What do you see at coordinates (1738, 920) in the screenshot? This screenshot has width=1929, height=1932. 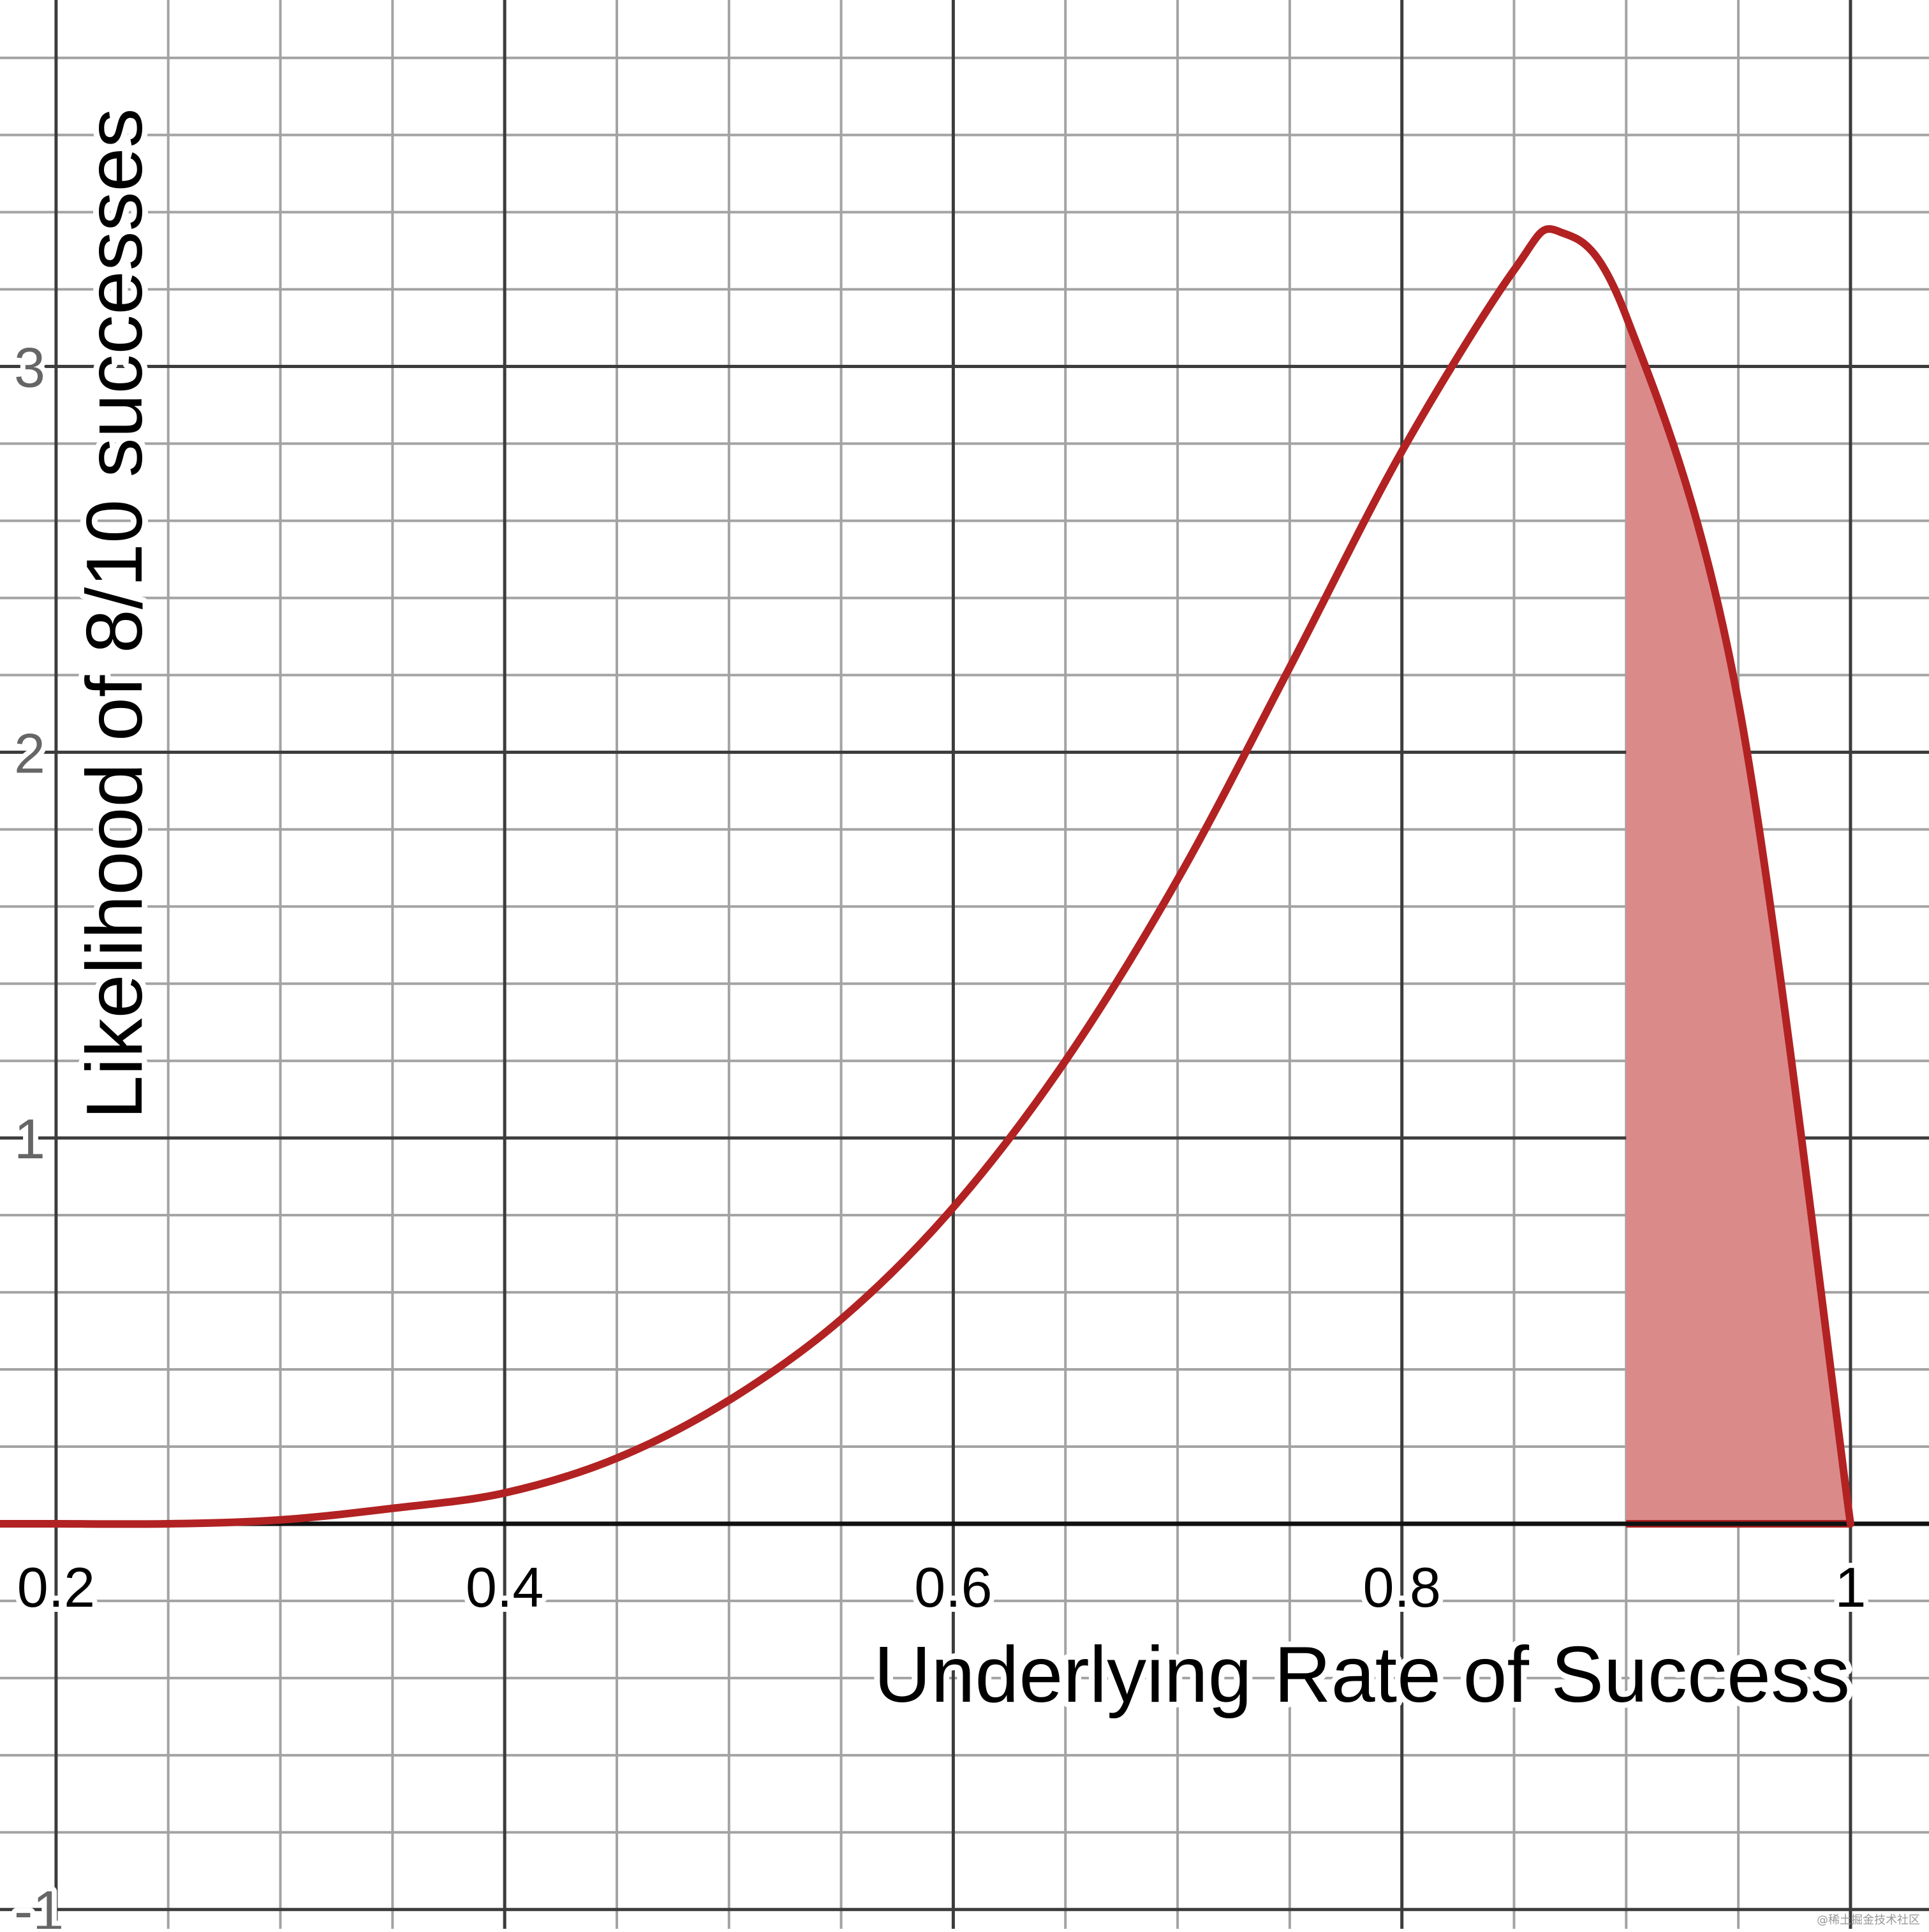 I see `shaded-area` at bounding box center [1738, 920].